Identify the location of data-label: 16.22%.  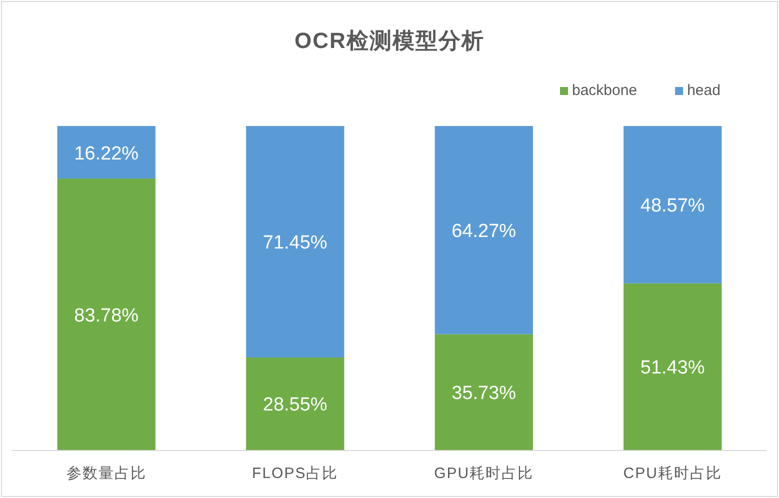
(106, 153).